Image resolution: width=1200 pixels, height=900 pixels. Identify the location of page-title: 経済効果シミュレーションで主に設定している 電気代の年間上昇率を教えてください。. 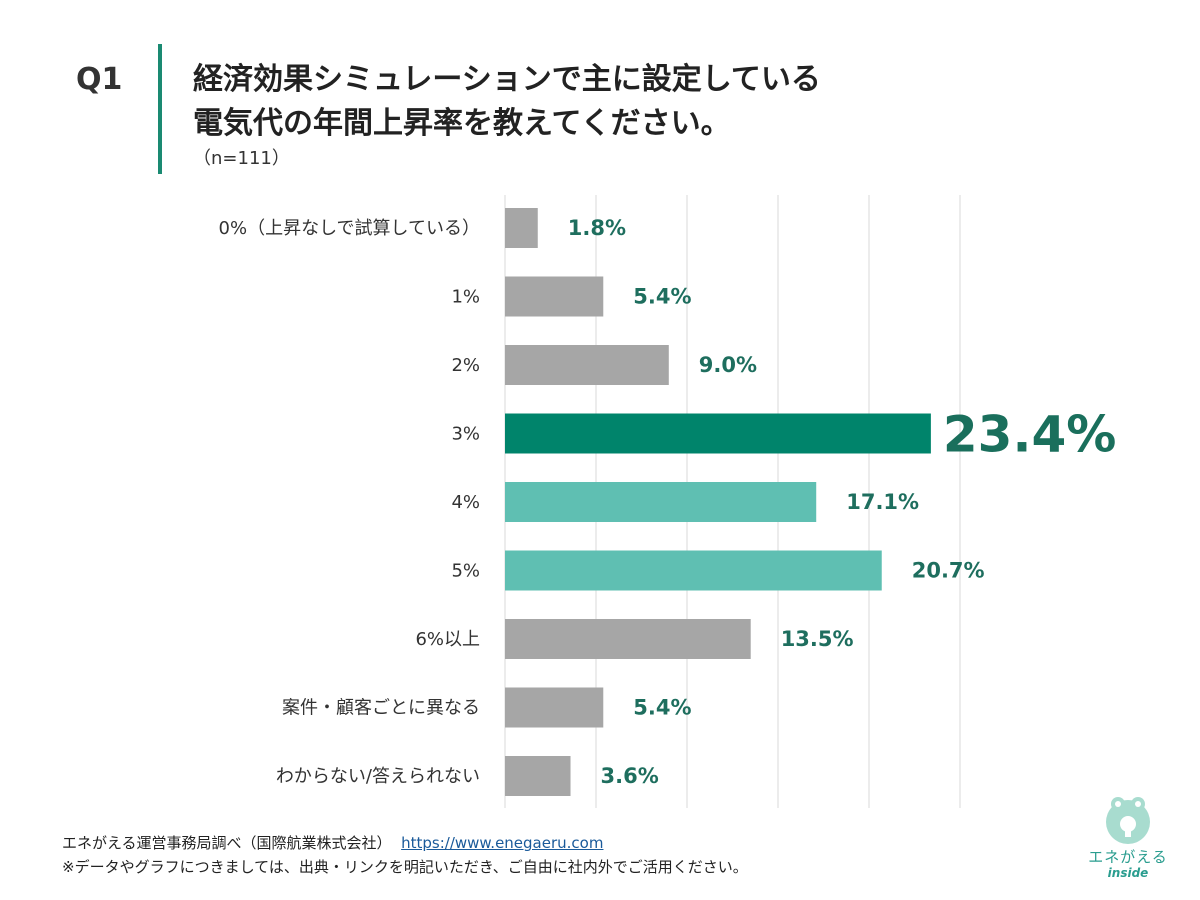
(573, 102).